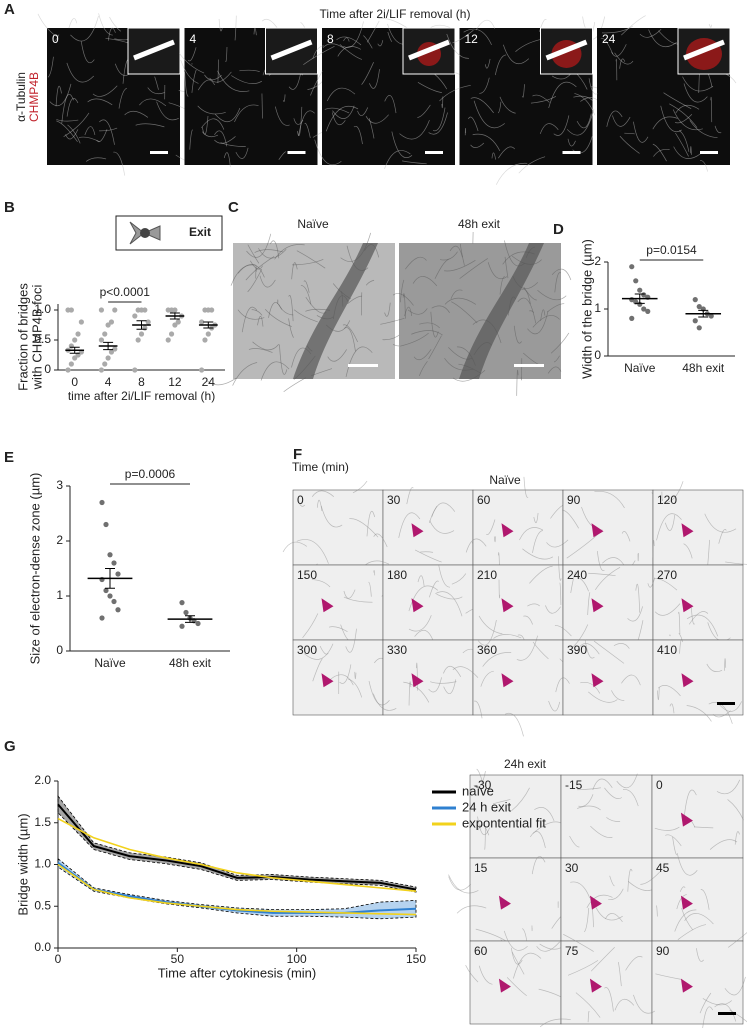 The width and height of the screenshot is (747, 1028). Describe the element at coordinates (704, 50) in the screenshot. I see `inset-bridge` at that location.